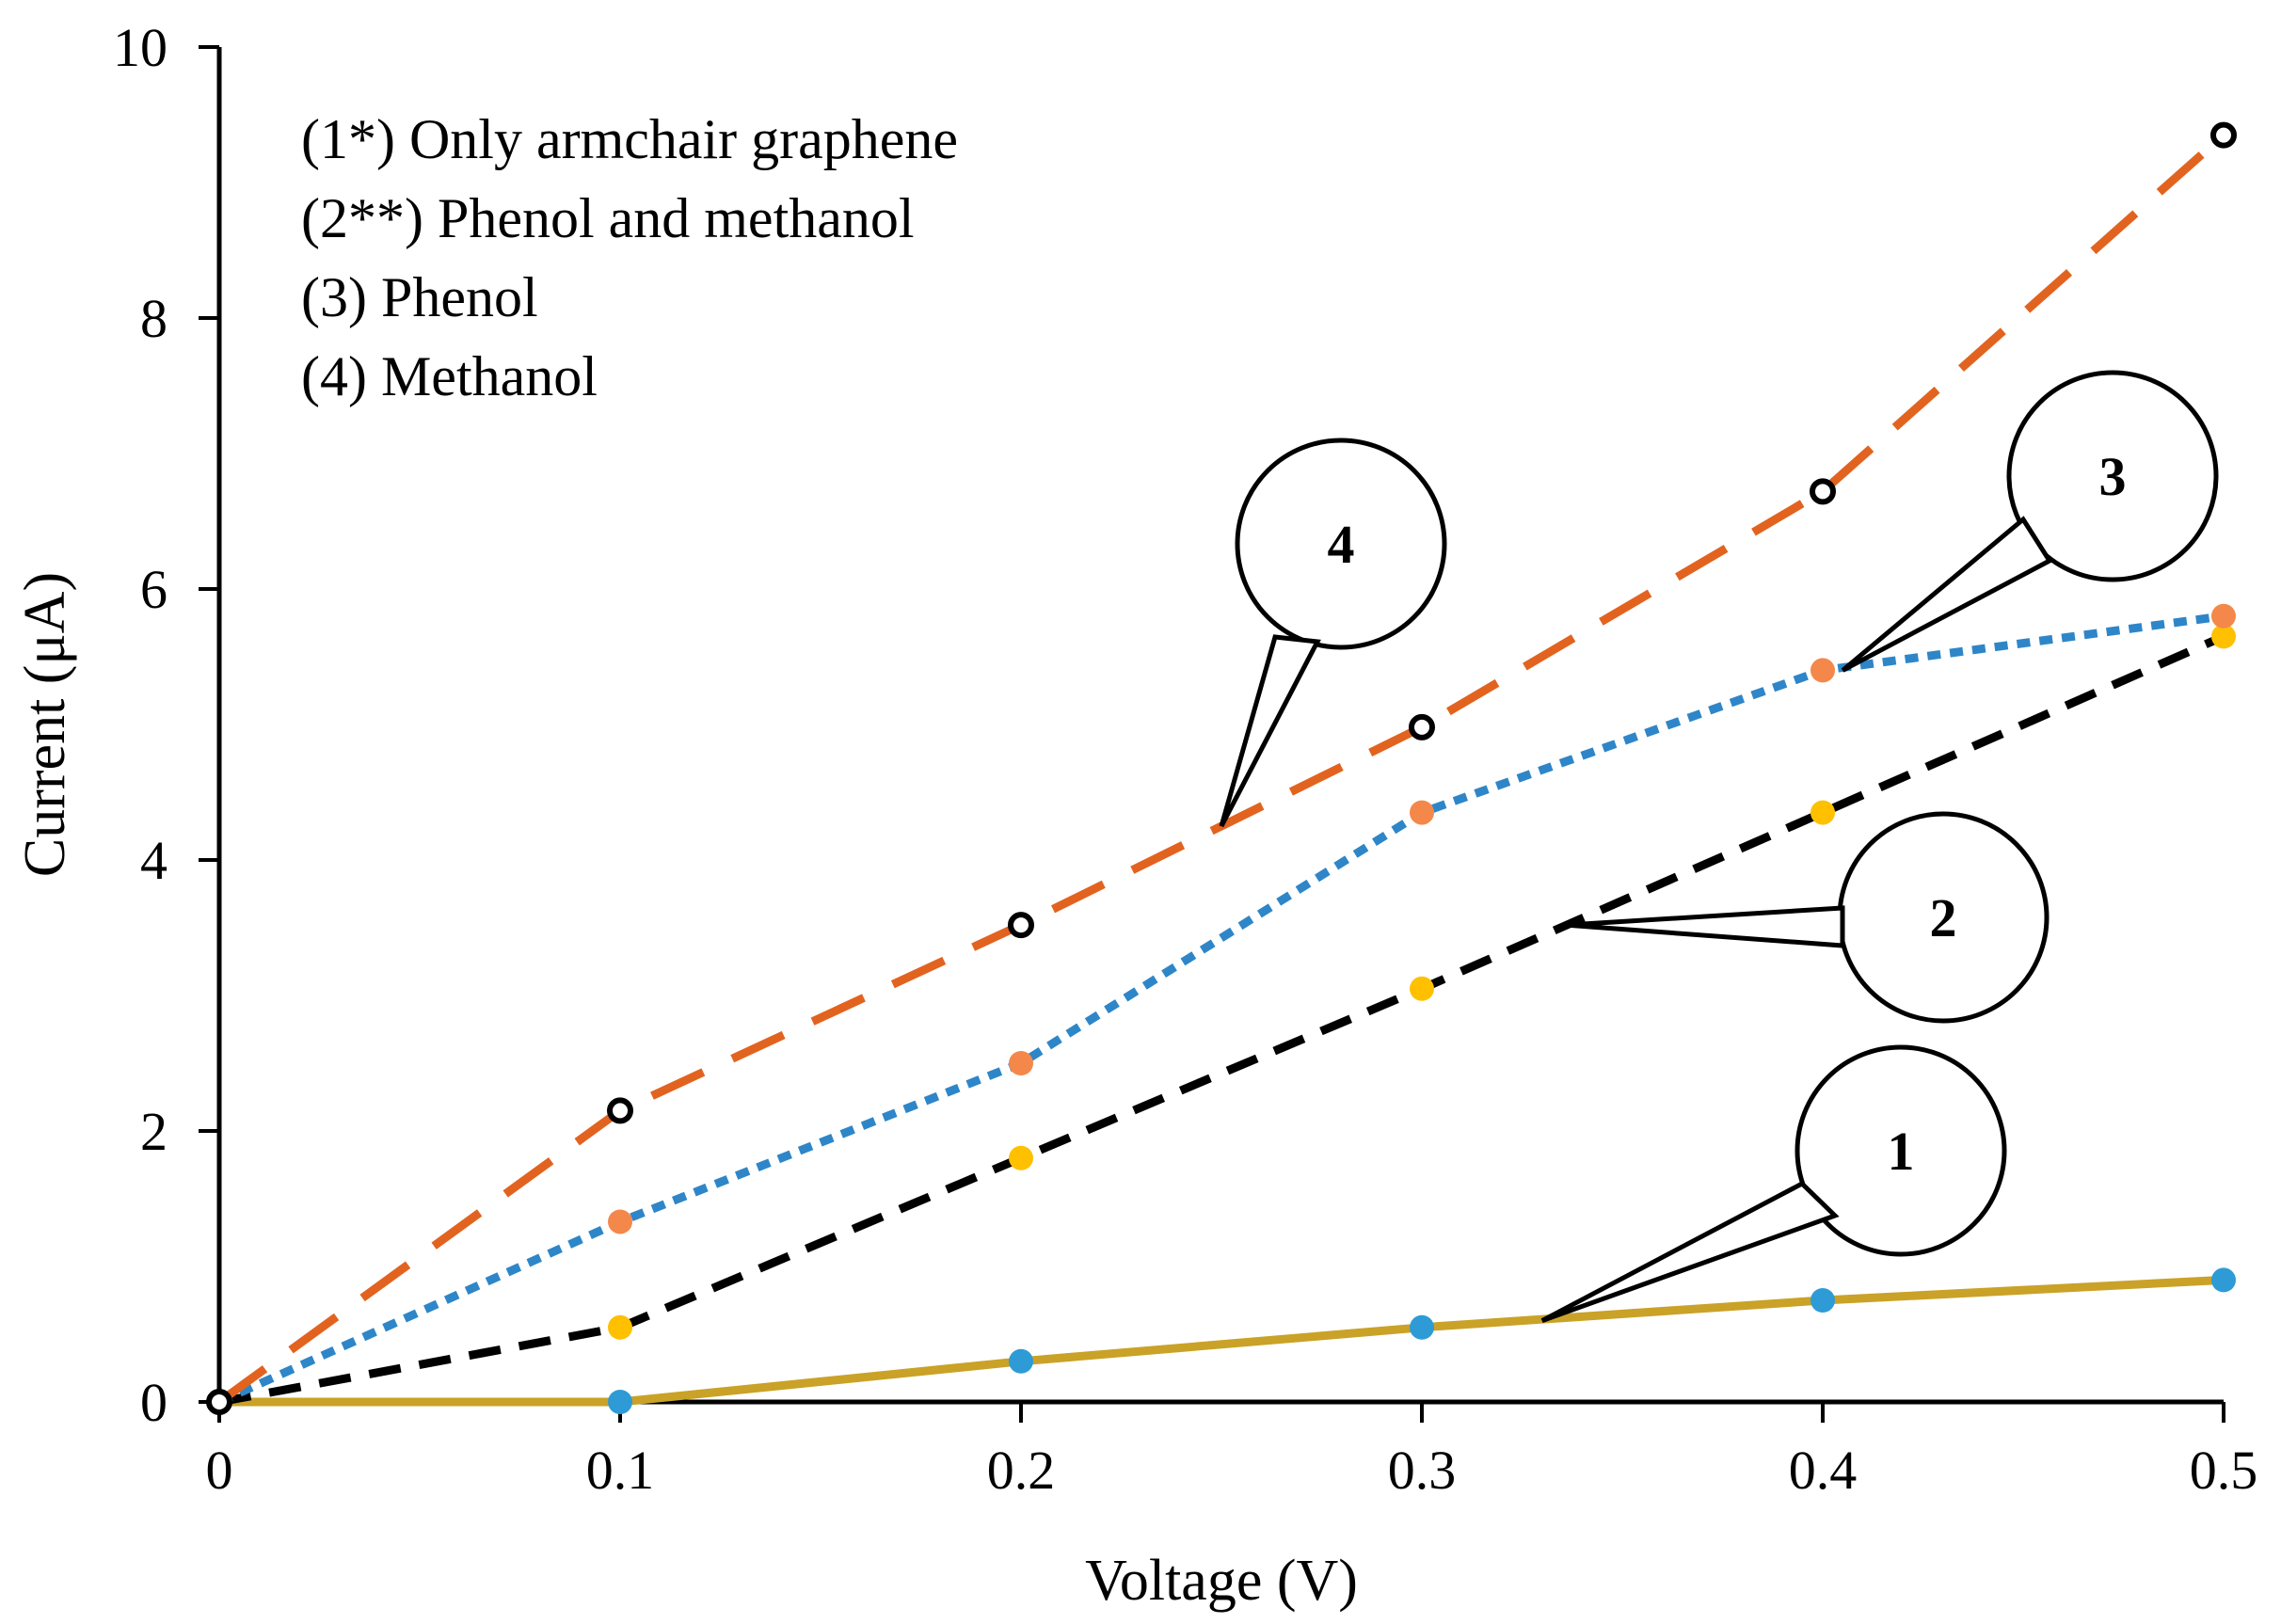 The image size is (2281, 1624). I want to click on x-tick-label: 0.2, so click(1022, 1470).